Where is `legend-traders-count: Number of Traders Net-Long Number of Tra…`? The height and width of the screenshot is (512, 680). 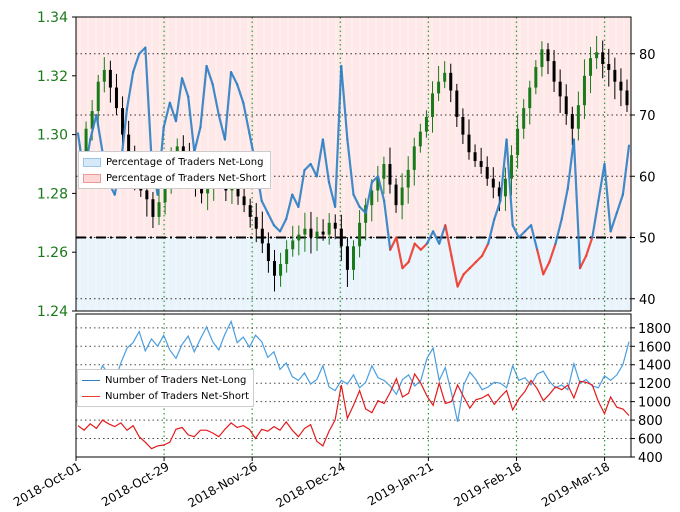
legend-traders-count: Number of Traders Net-Long Number of Tra… is located at coordinates (166, 388).